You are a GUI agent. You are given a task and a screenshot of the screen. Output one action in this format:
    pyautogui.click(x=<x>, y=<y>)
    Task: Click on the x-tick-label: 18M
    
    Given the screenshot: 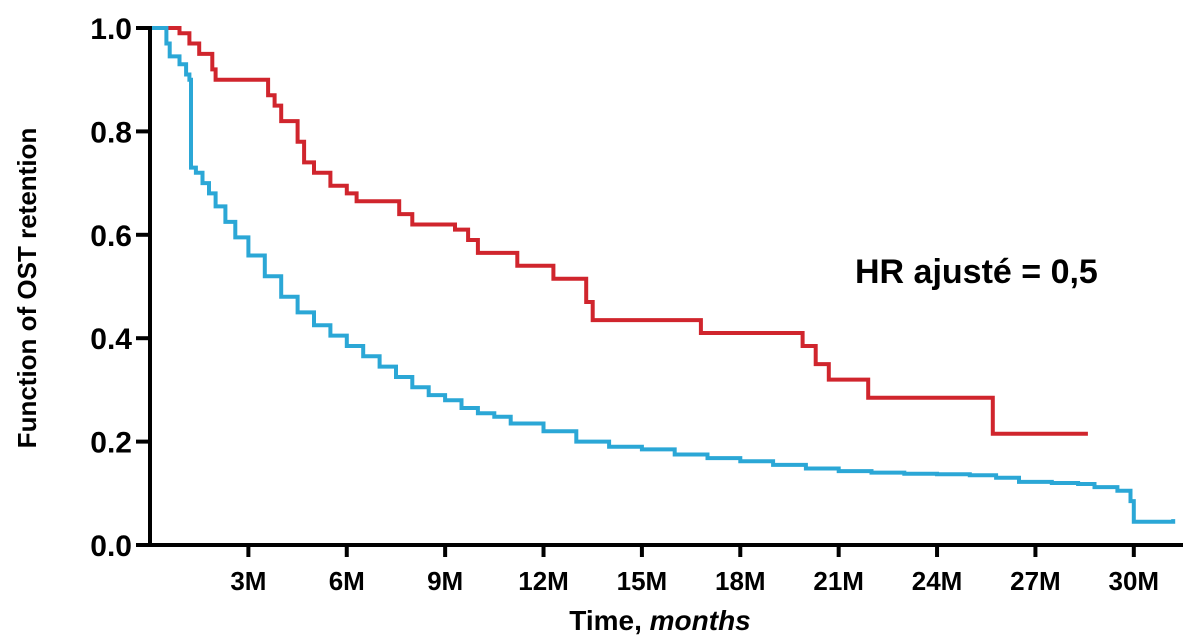 What is the action you would take?
    pyautogui.click(x=740, y=581)
    